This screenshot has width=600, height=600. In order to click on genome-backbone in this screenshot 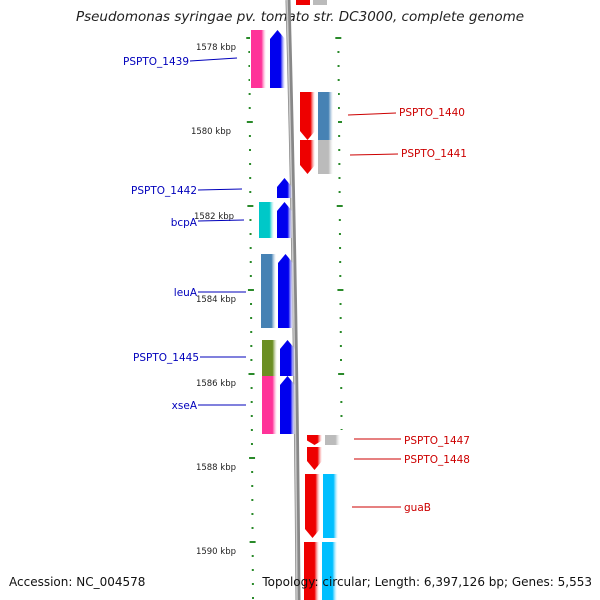, I will do `click(293, 300)`.